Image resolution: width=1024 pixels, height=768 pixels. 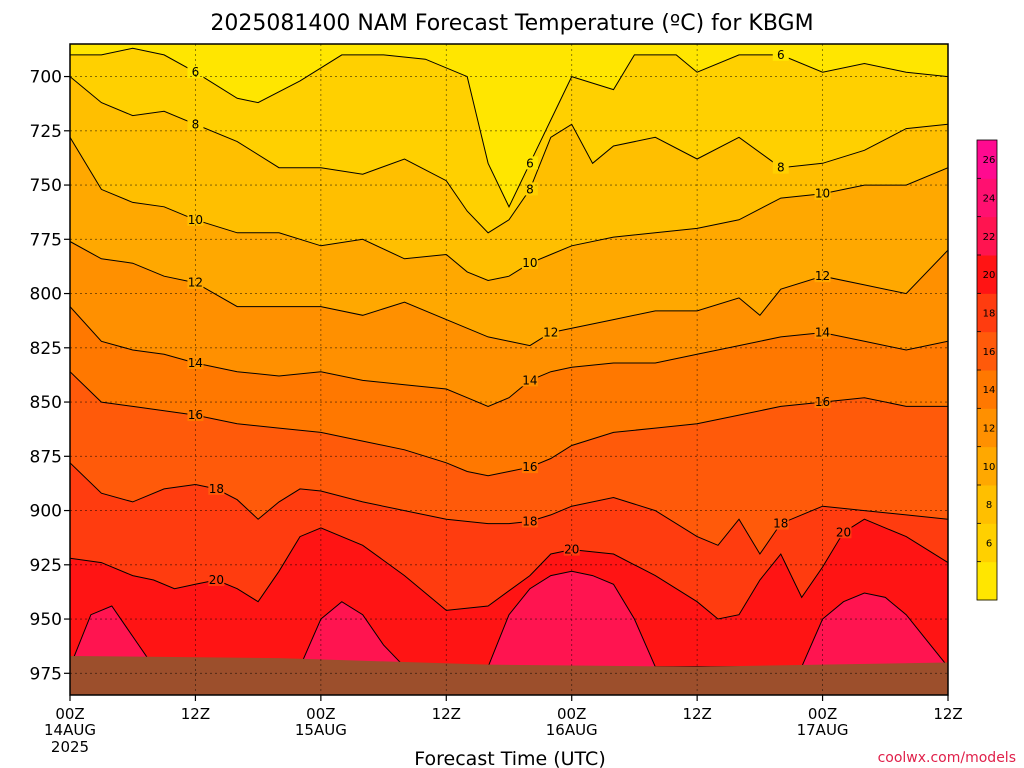 What do you see at coordinates (509, 758) in the screenshot?
I see `x-axis-label: Forecast Time (UTC)` at bounding box center [509, 758].